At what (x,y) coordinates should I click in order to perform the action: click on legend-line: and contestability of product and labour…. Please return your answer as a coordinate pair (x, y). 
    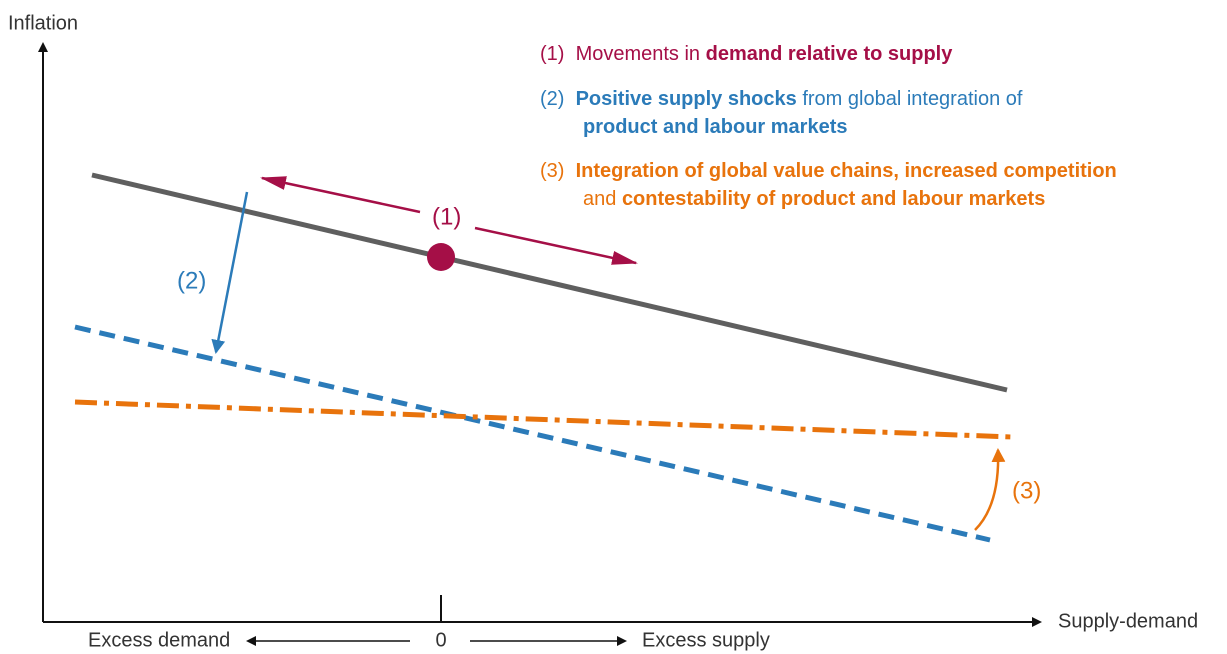
    Looking at the image, I should click on (814, 199).